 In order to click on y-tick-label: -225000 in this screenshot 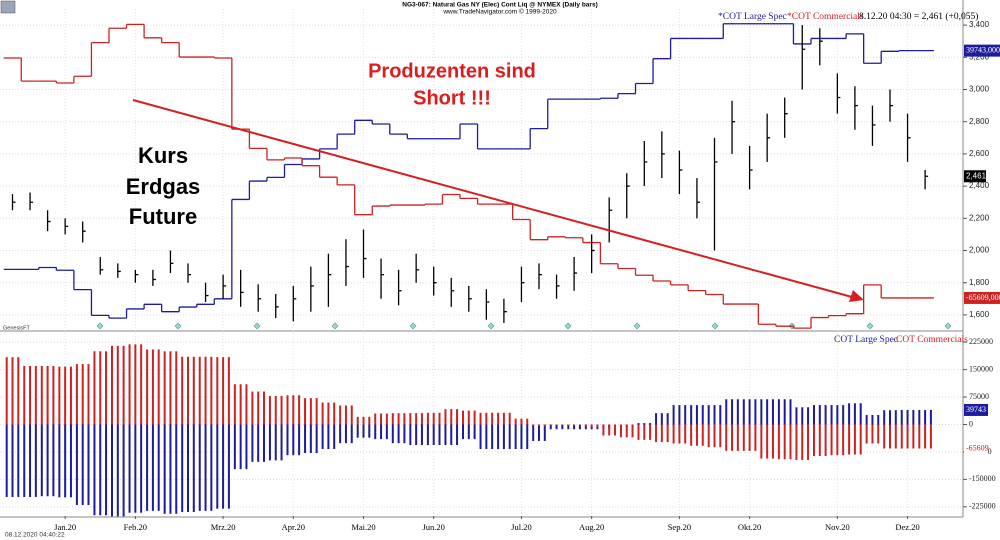, I will do `click(982, 506)`.